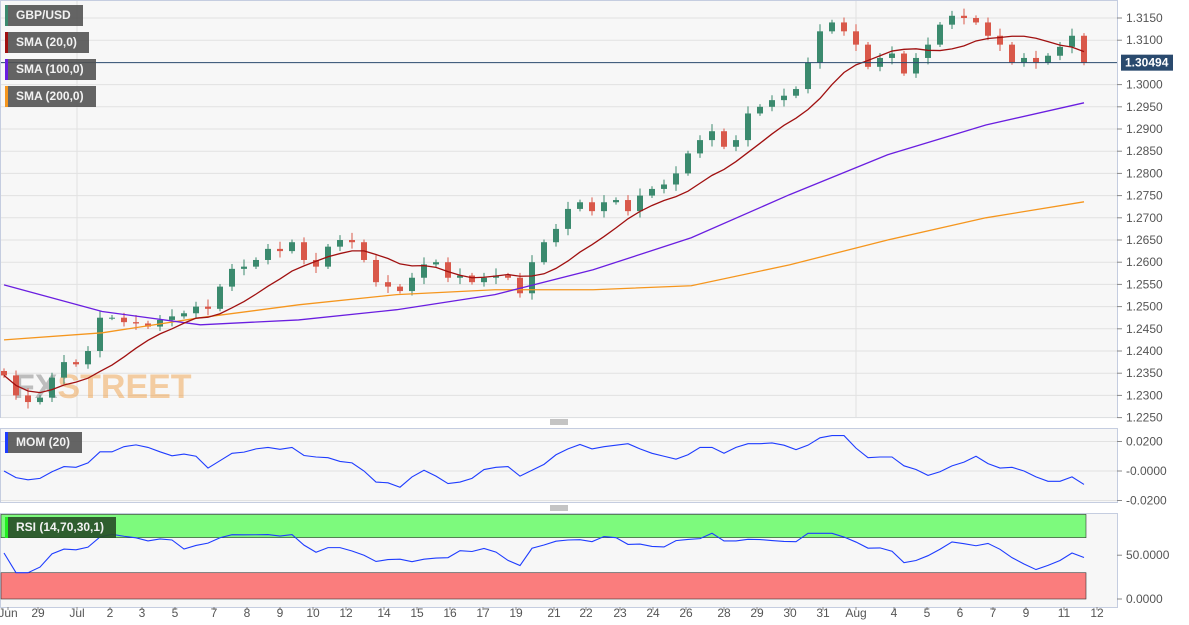  I want to click on x-tick-label: 10, so click(313, 613).